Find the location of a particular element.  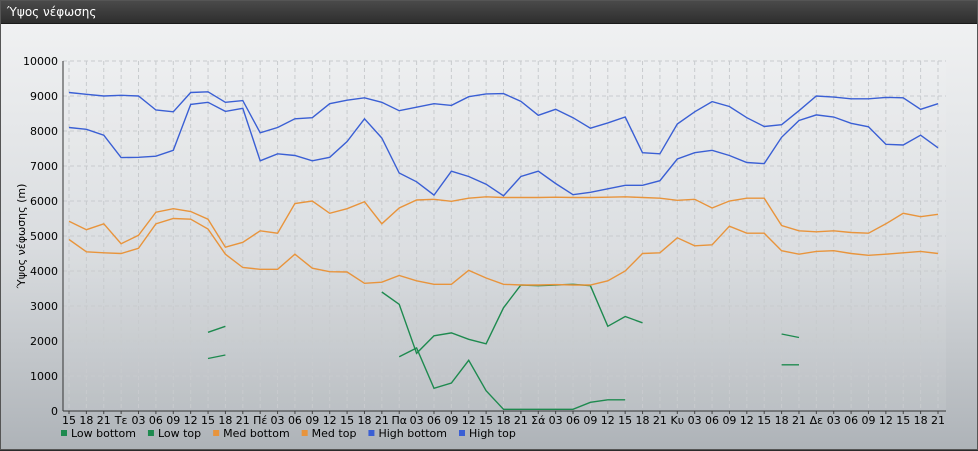

y-tick-label: 9000 is located at coordinates (44, 96).